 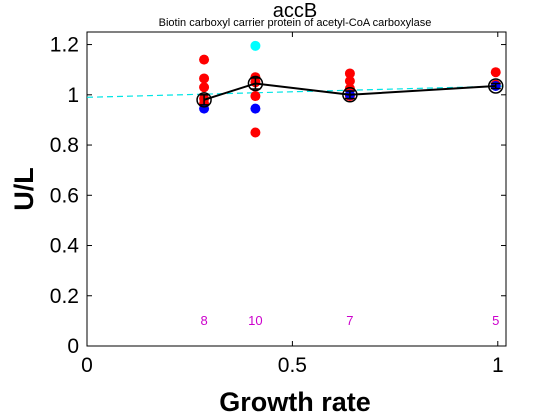 What do you see at coordinates (73, 346) in the screenshot?
I see `y-tick-label: 0` at bounding box center [73, 346].